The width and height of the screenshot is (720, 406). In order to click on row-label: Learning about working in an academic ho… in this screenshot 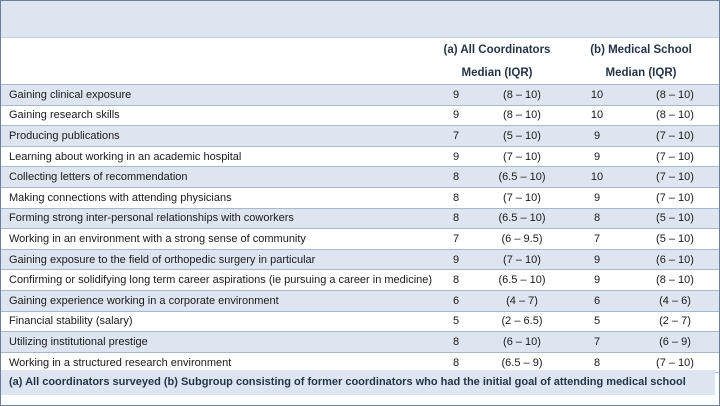, I will do `click(216, 156)`.